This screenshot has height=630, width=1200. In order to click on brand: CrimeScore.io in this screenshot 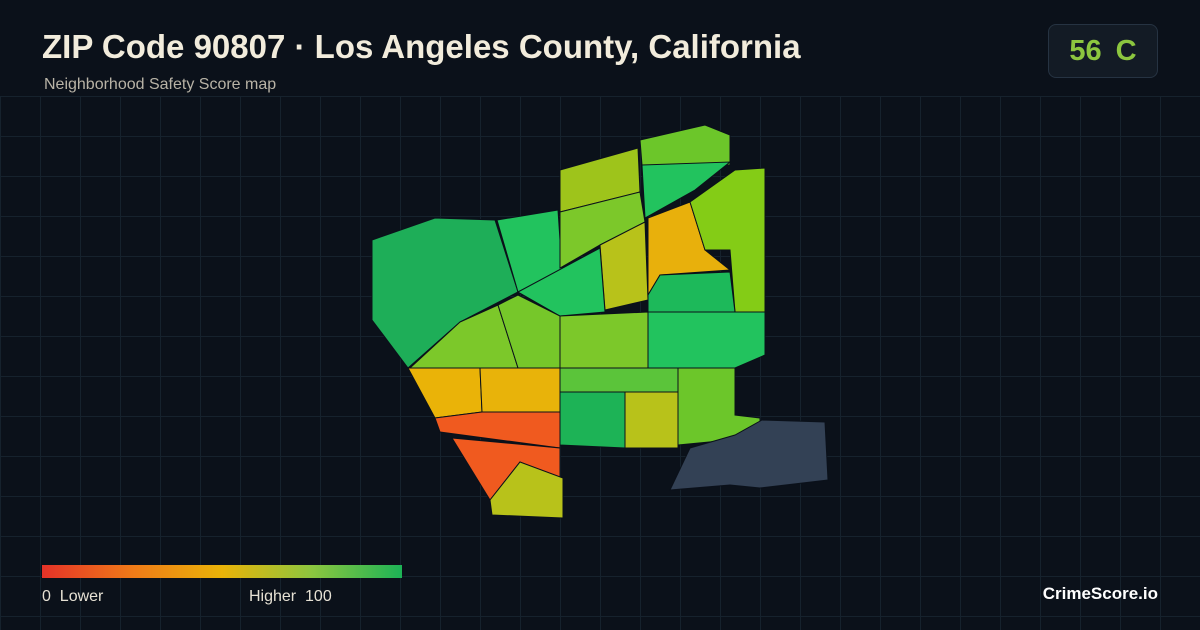, I will do `click(1100, 593)`.